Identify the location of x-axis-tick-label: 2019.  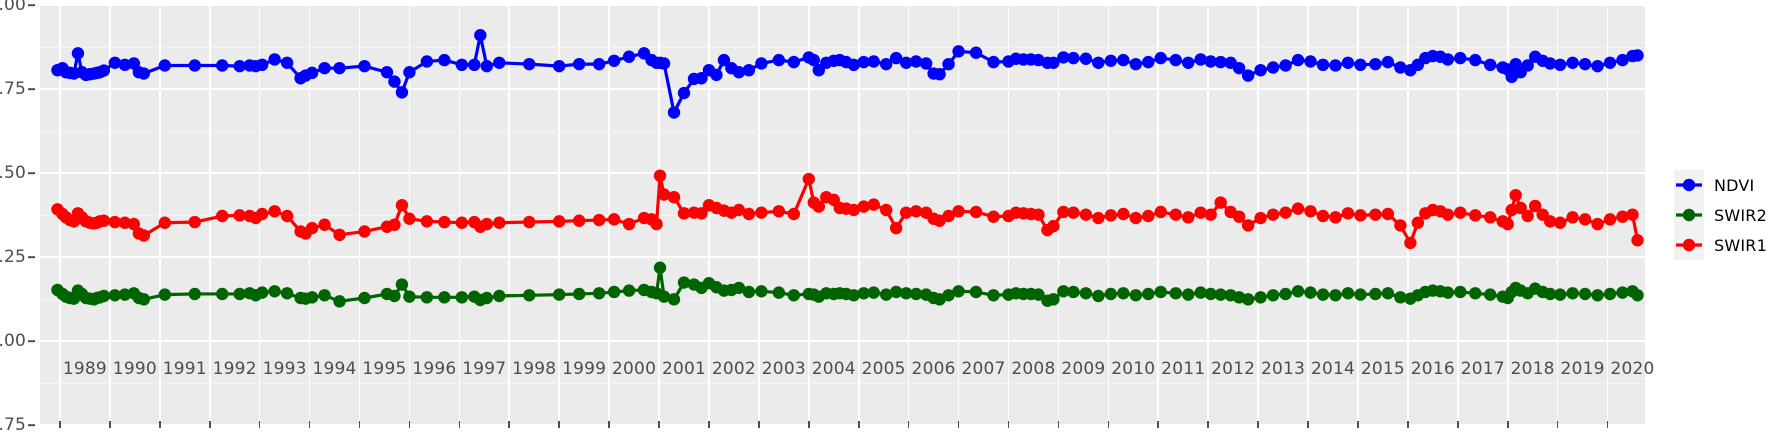
(1582, 369).